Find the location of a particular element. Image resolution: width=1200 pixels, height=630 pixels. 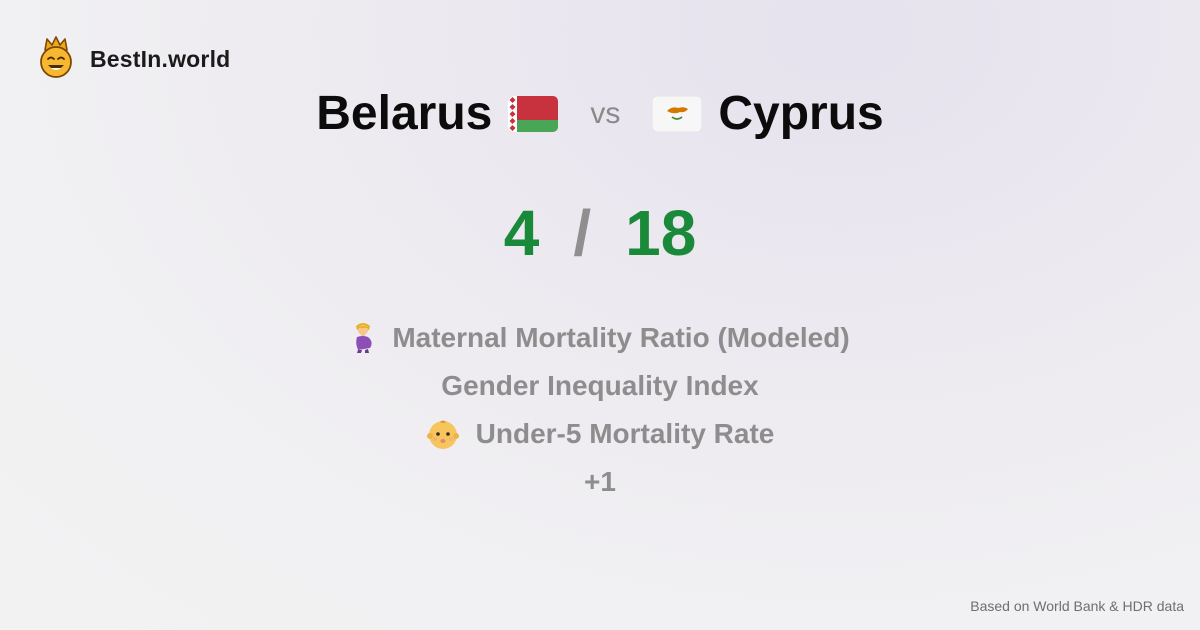

brand-name: BestIn.world is located at coordinates (160, 59).